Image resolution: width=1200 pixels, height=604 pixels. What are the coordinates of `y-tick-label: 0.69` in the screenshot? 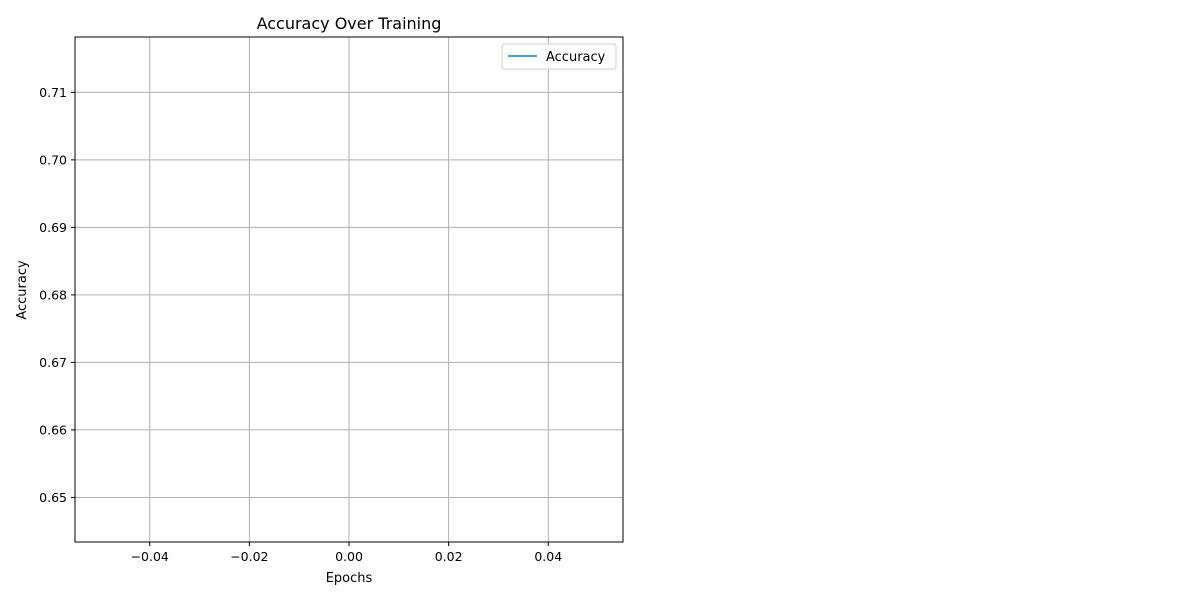 It's located at (53, 227).